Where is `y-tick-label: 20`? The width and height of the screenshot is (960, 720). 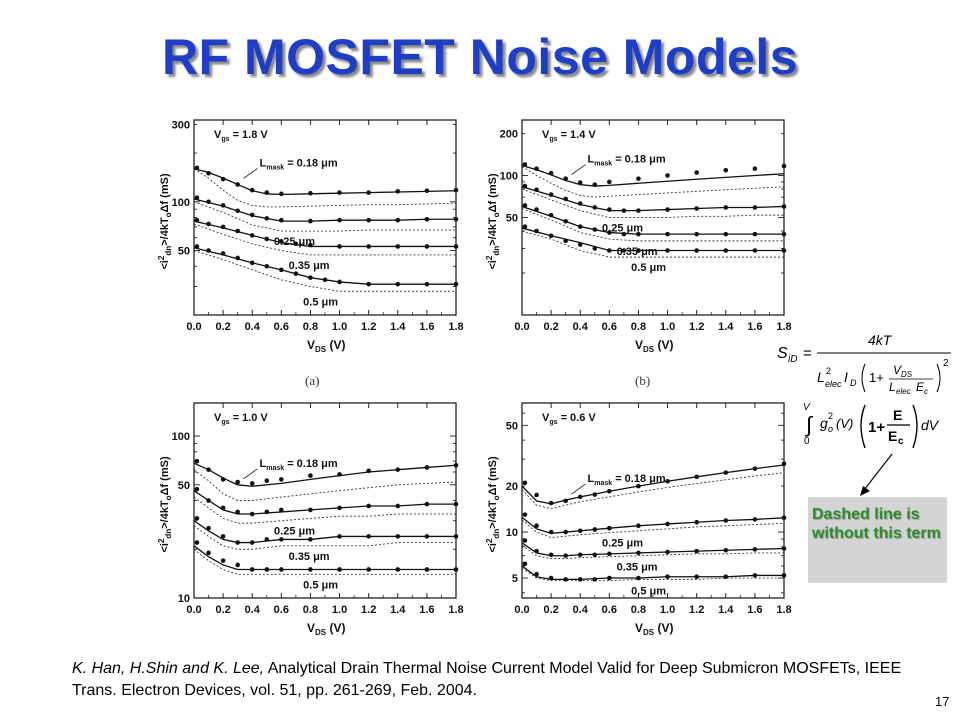
y-tick-label: 20 is located at coordinates (512, 487).